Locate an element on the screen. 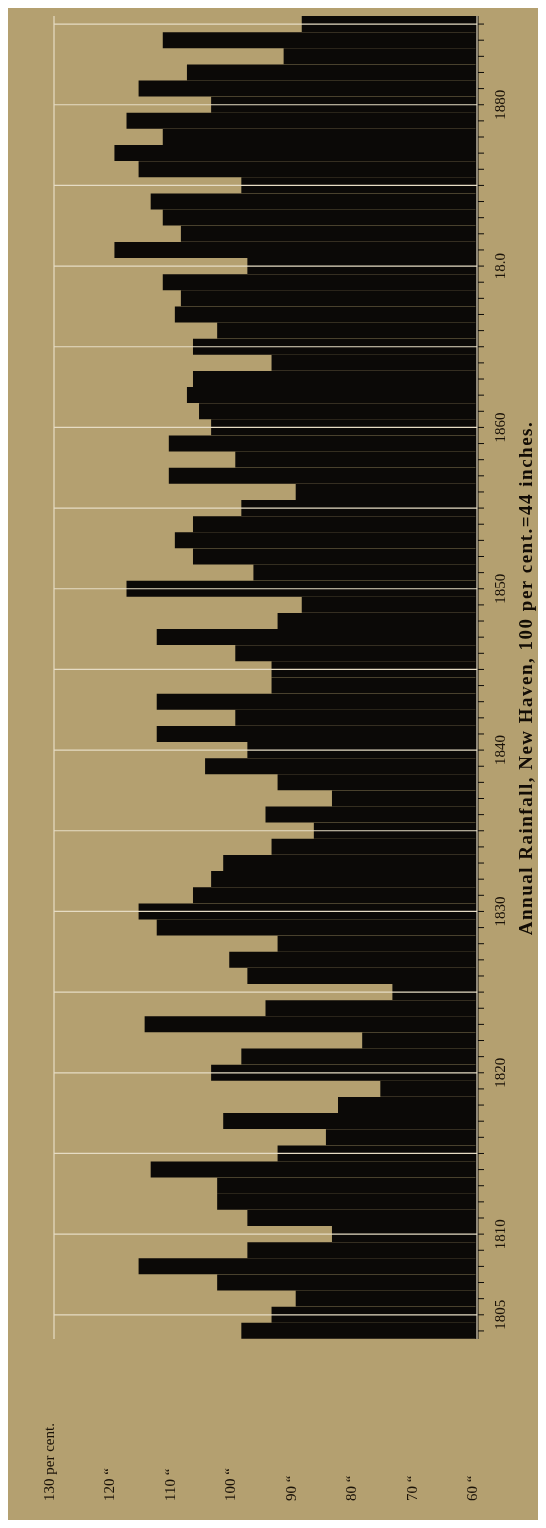 This screenshot has height=1528, width=546. x-tick-label: 100 “ is located at coordinates (230, 1484).